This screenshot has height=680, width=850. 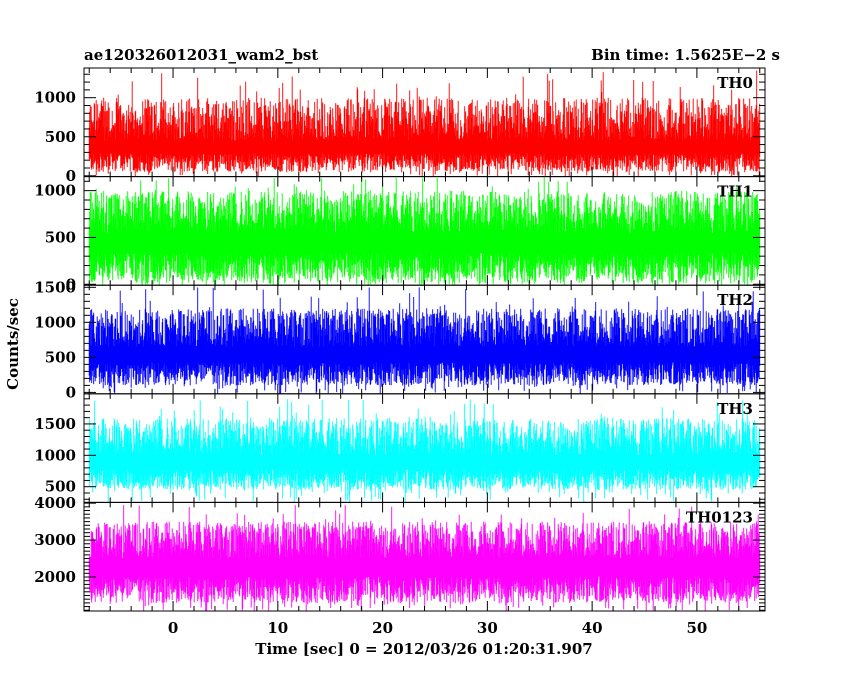 What do you see at coordinates (424, 123) in the screenshot?
I see `series-th0` at bounding box center [424, 123].